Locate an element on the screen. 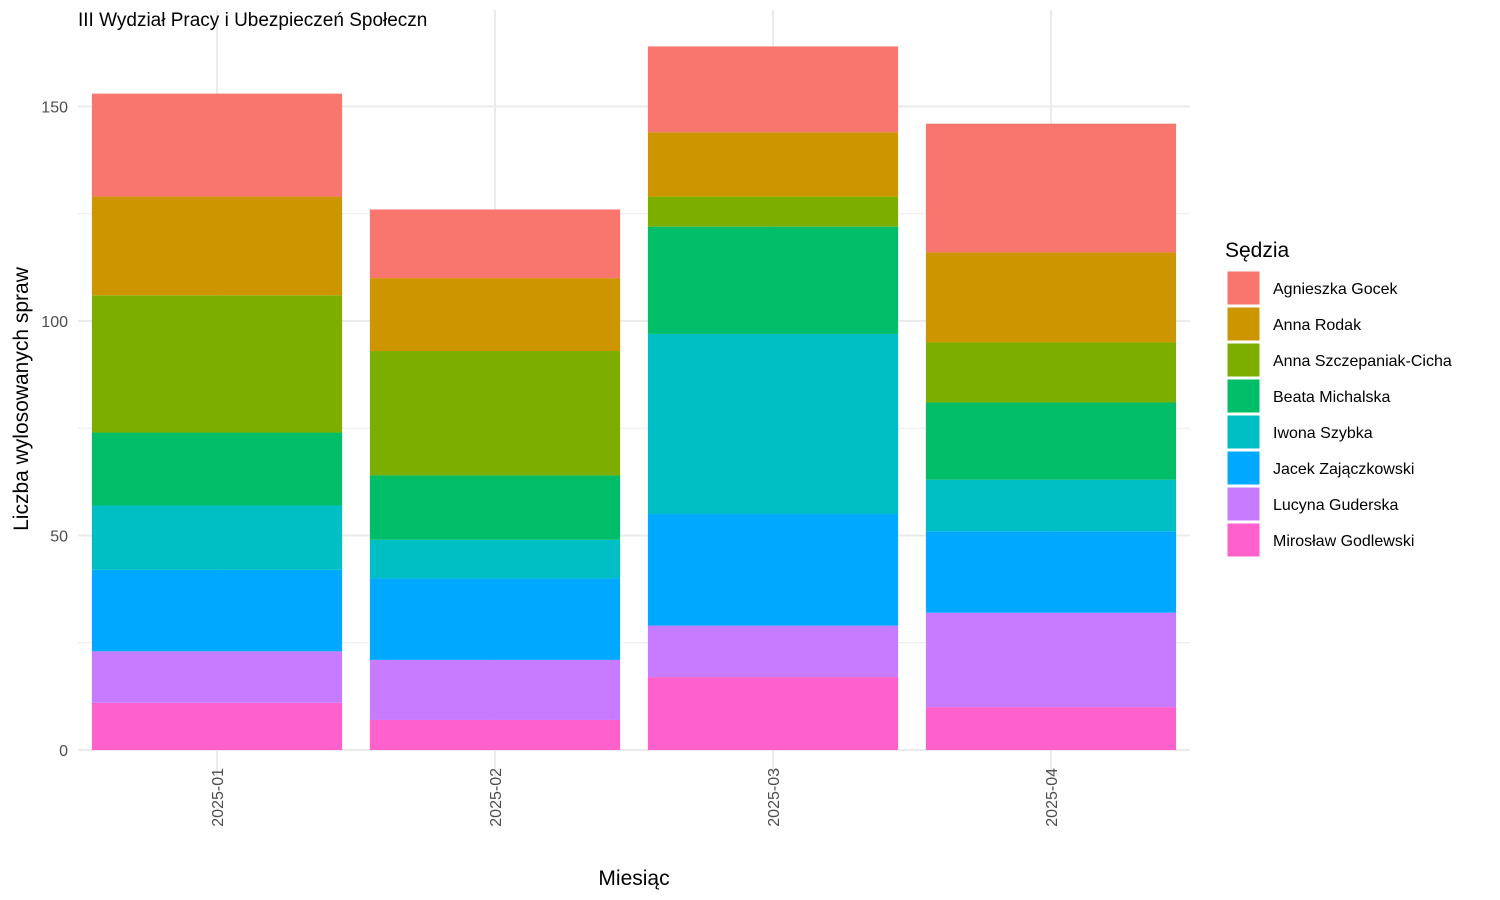 The image size is (1500, 900). y-tick-label: 0 is located at coordinates (63, 751).